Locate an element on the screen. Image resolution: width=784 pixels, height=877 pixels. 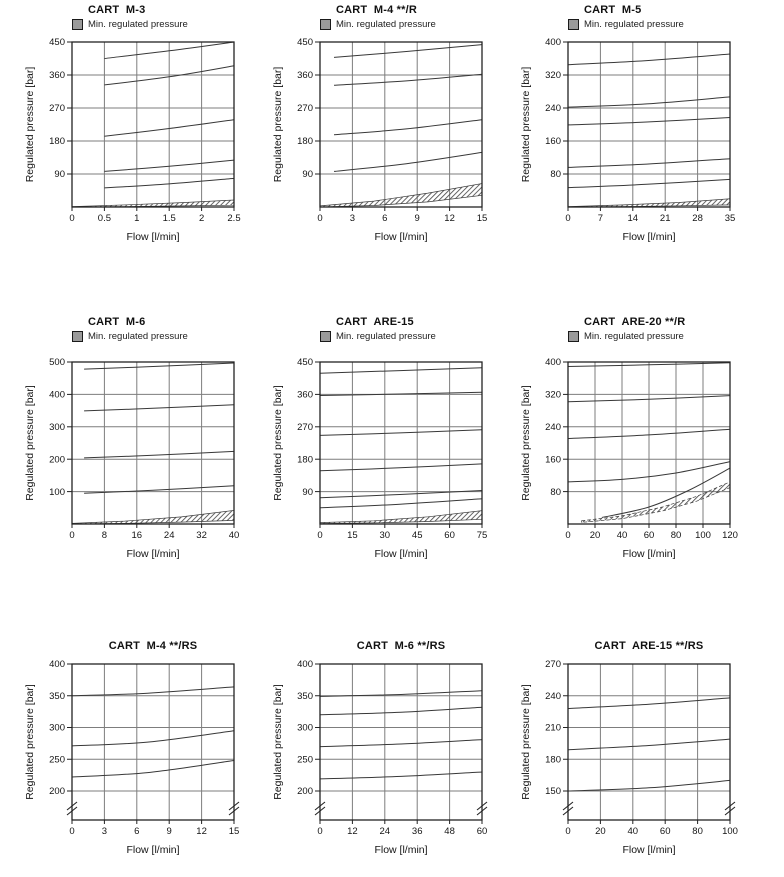
svg-text: 24 is located at coordinates (385, 831).